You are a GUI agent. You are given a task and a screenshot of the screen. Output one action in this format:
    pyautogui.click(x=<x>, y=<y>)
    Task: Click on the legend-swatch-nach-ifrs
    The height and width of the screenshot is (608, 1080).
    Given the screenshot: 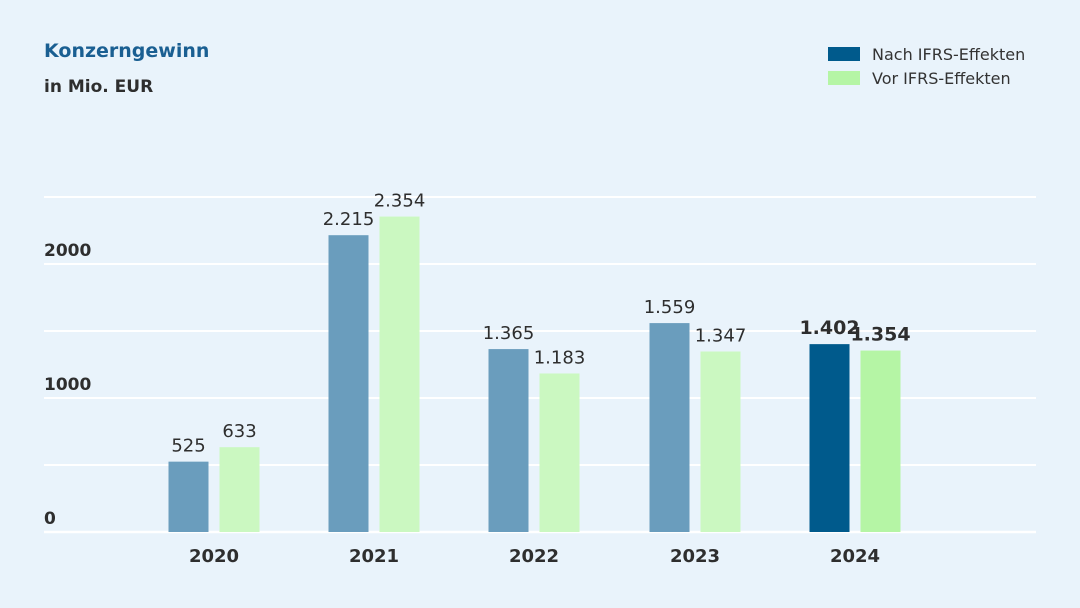 What is the action you would take?
    pyautogui.click(x=844, y=54)
    